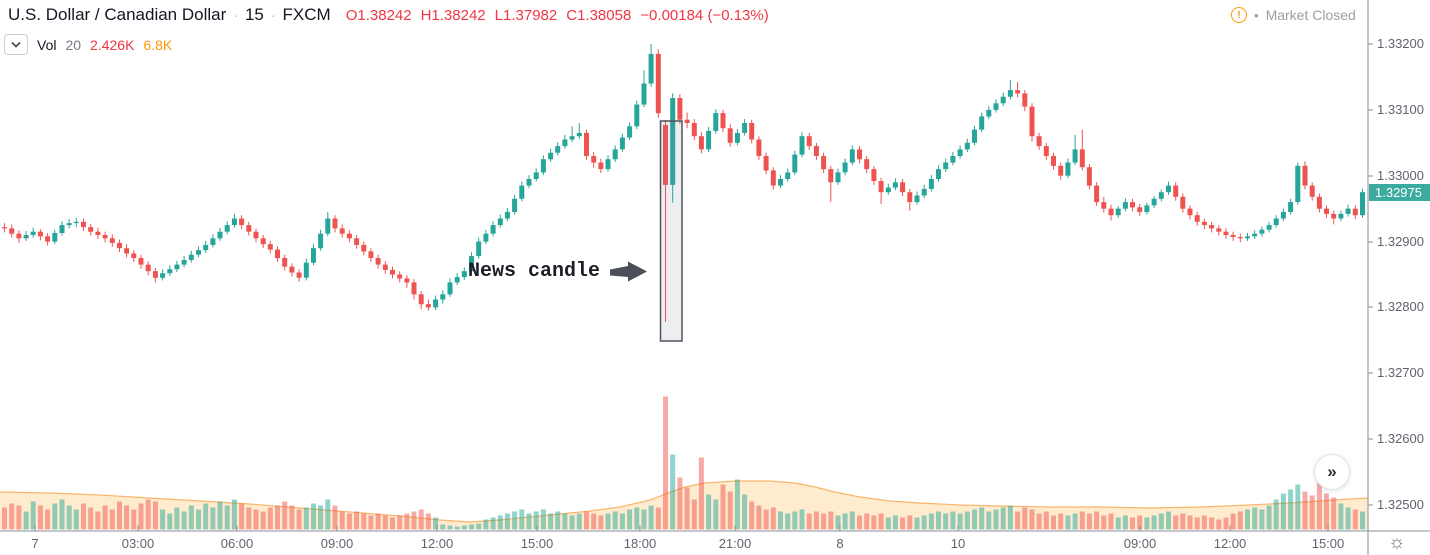 This screenshot has height=555, width=1430. What do you see at coordinates (537, 543) in the screenshot?
I see `time-tick-label: 15:00` at bounding box center [537, 543].